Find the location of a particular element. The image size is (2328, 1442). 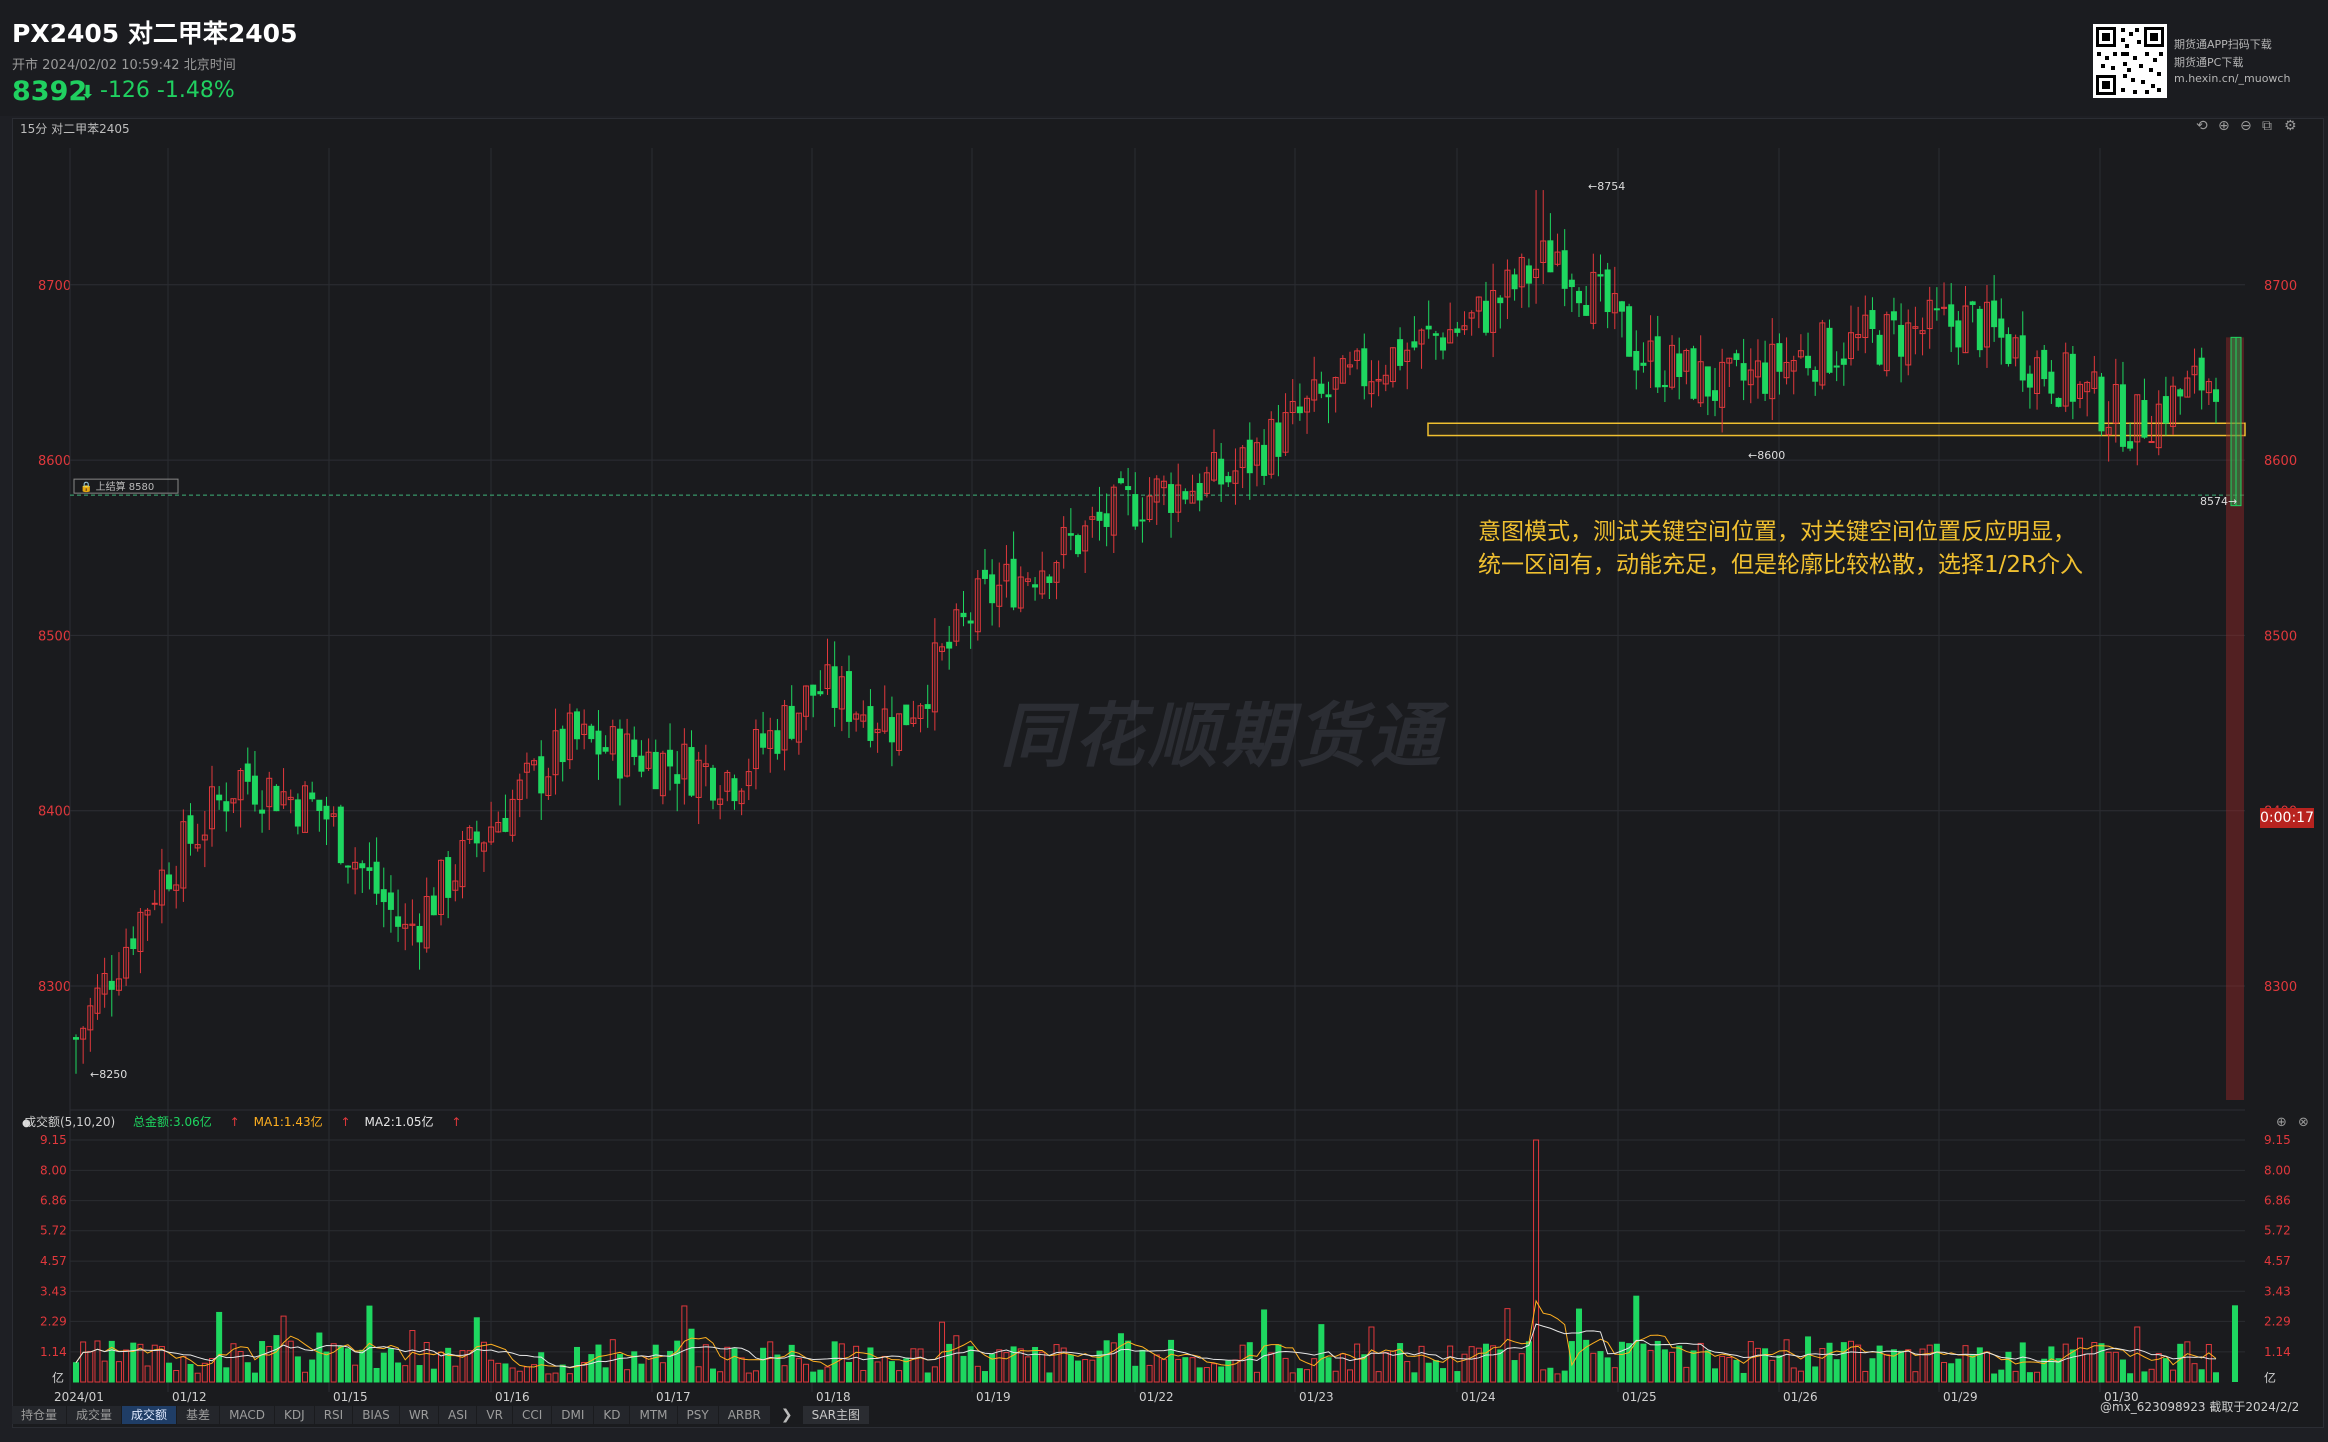

tab-0: 持仓量 is located at coordinates (40, 1415).